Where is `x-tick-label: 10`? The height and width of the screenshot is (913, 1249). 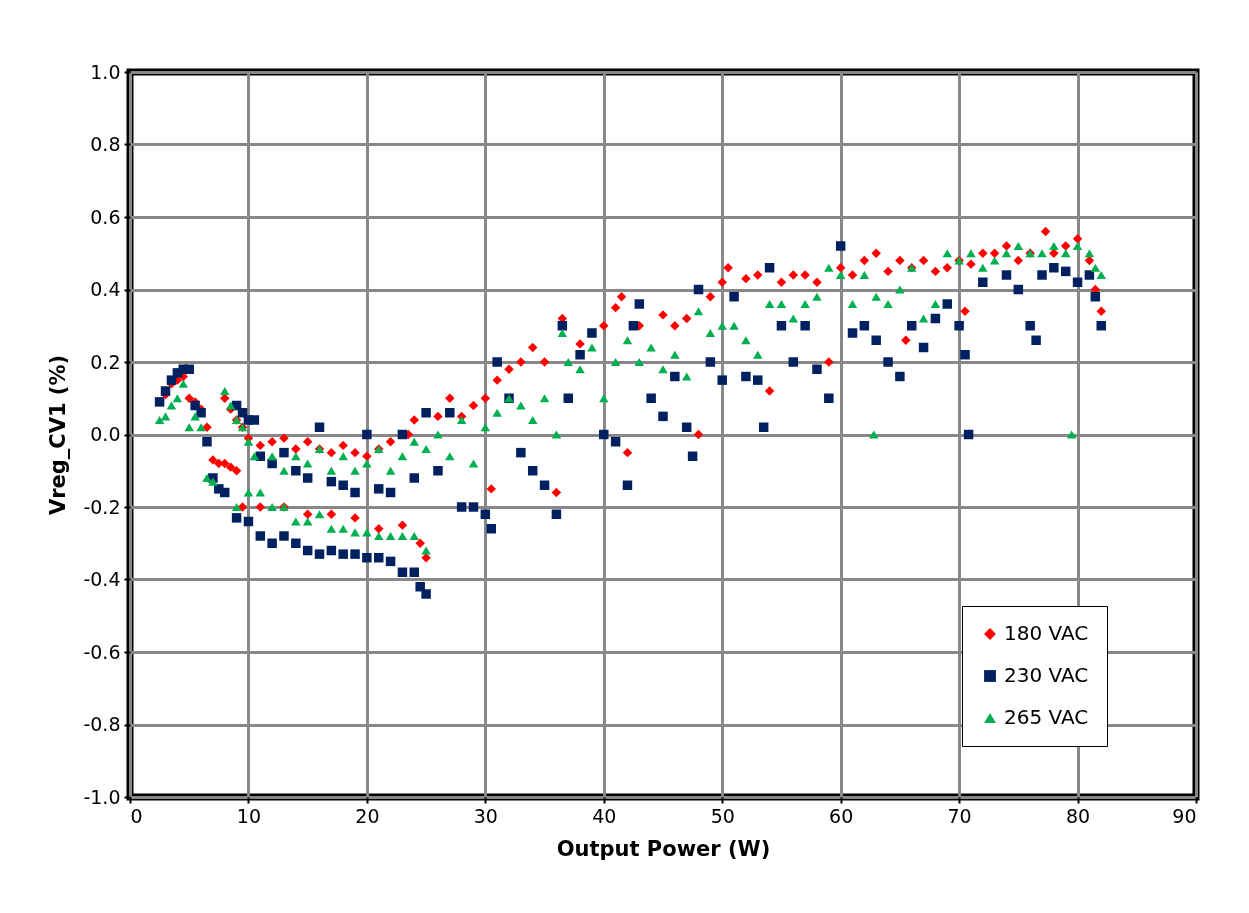
x-tick-label: 10 is located at coordinates (249, 815).